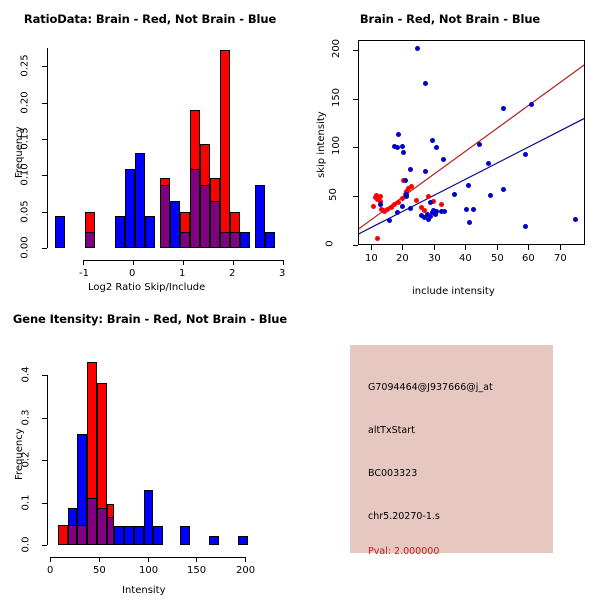 This screenshot has height=600, width=600. I want to click on ratio-histogram-ytick-label: 0.10, so click(25, 174).